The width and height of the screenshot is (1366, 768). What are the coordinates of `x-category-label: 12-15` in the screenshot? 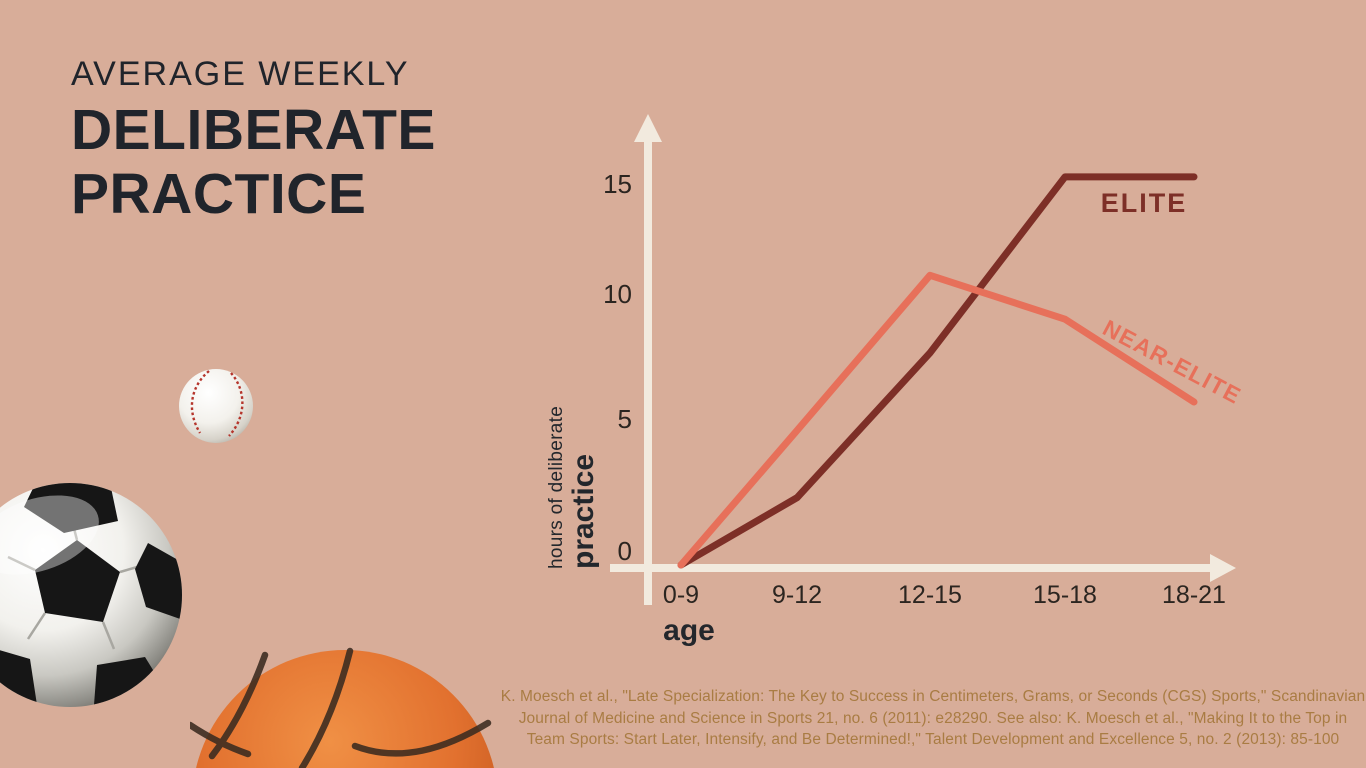 It's located at (930, 595).